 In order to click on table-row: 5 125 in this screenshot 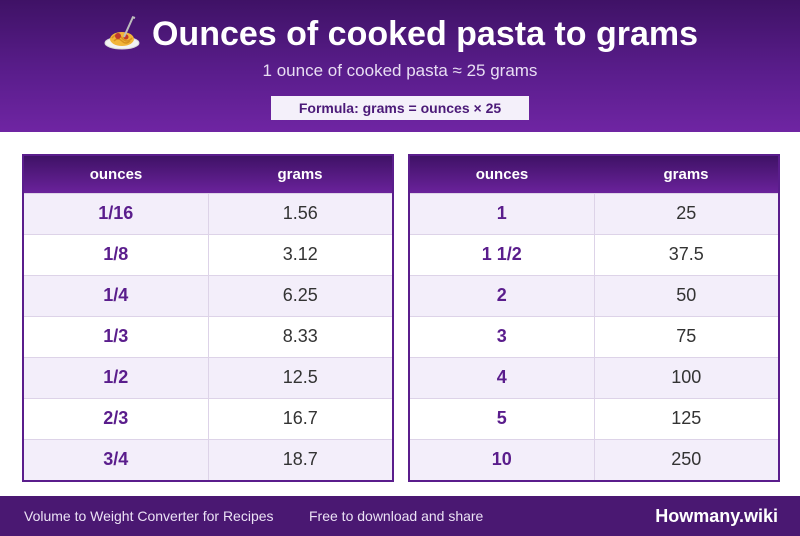, I will do `click(594, 418)`.